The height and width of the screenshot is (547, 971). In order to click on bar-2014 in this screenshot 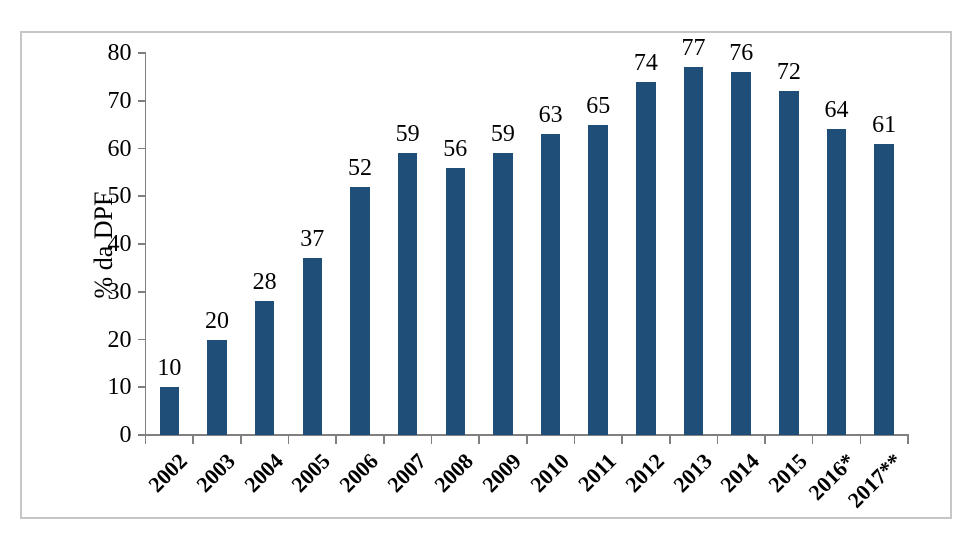, I will do `click(741, 253)`.